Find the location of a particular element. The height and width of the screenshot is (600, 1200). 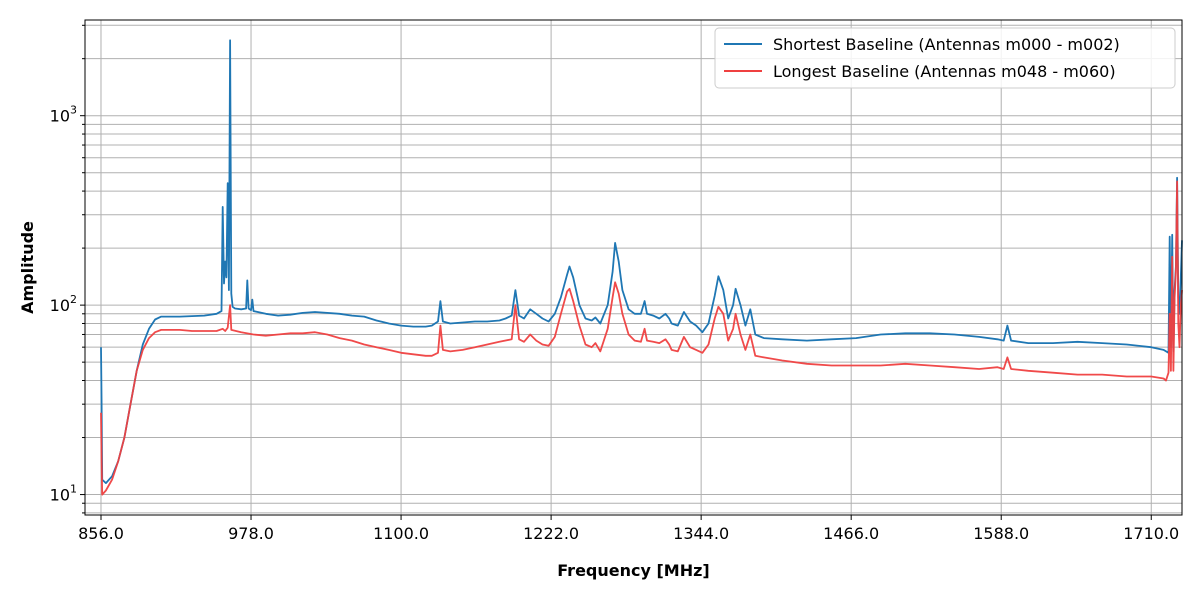

x-tick-label: 1710.0 is located at coordinates (1151, 533).